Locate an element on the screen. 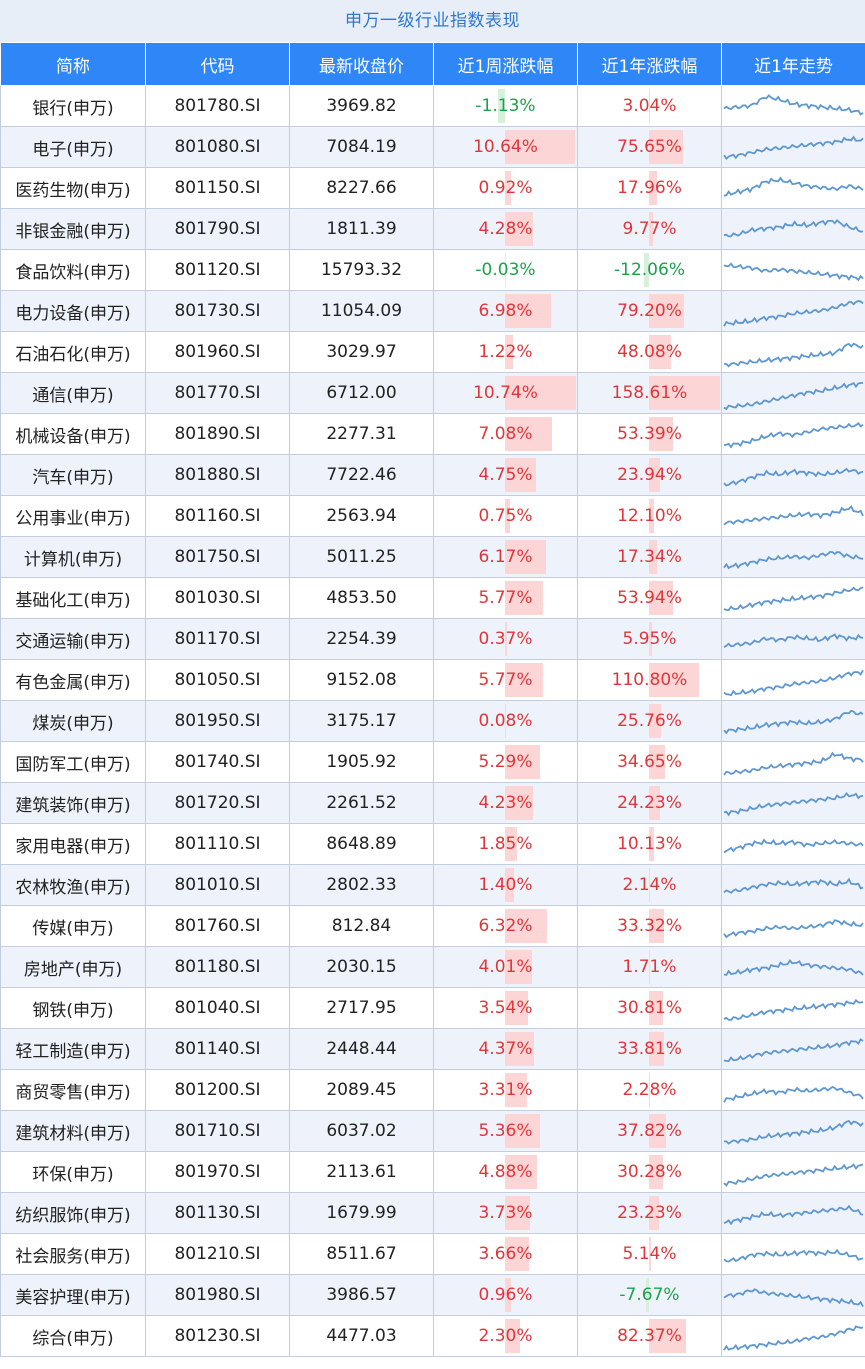  table-row: 电力设备(申万) 801730.SI 11054.09 6.98% 79.20% is located at coordinates (432, 311).